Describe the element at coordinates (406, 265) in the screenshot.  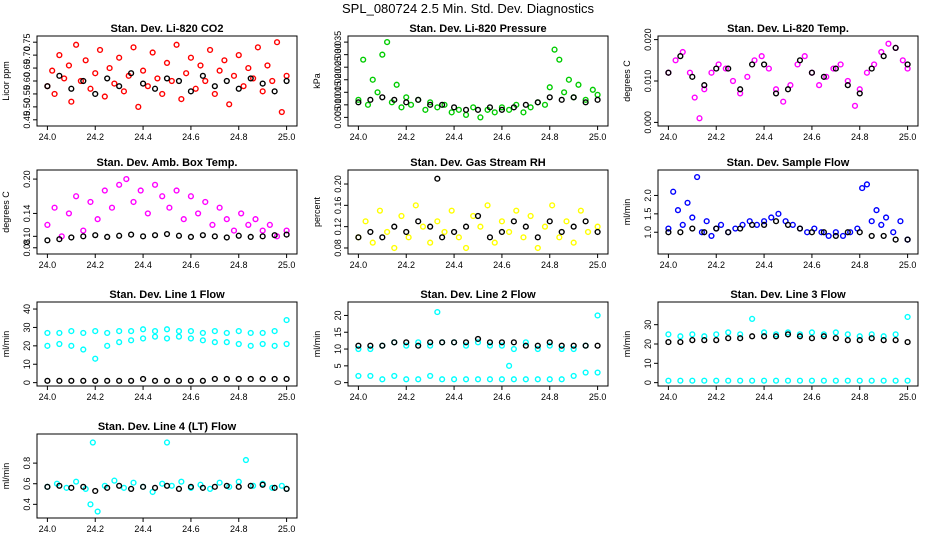
I see `x-tick-label: 24.2` at that location.